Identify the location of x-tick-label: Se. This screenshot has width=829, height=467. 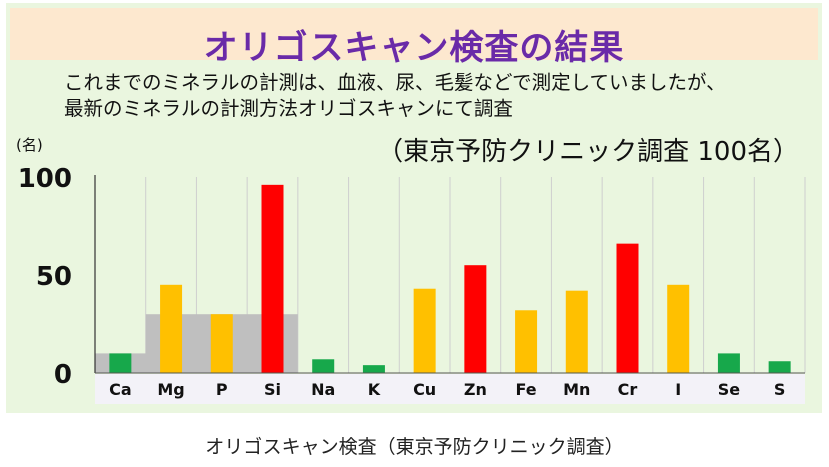
(729, 389).